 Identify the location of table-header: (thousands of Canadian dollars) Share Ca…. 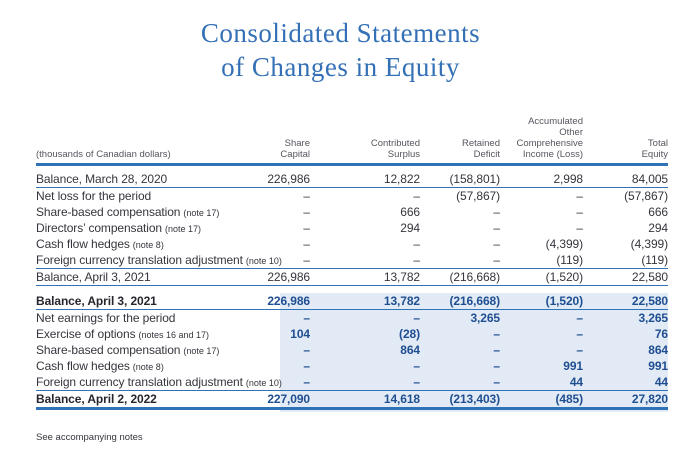
(352, 141).